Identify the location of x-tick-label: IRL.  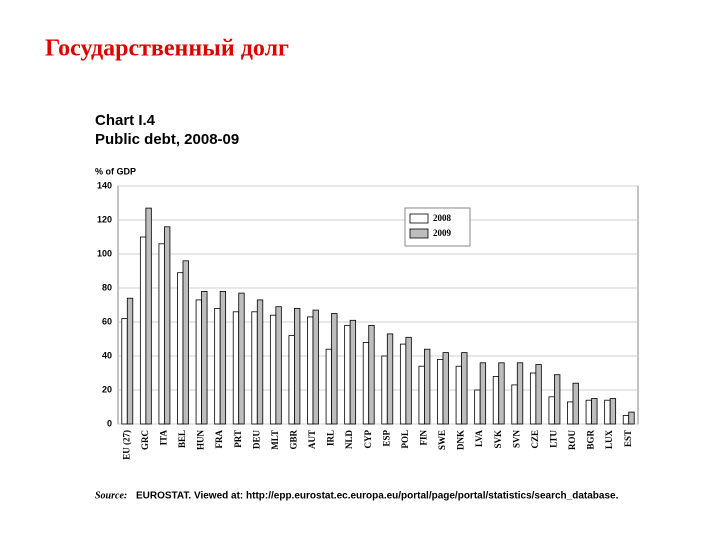
(331, 438).